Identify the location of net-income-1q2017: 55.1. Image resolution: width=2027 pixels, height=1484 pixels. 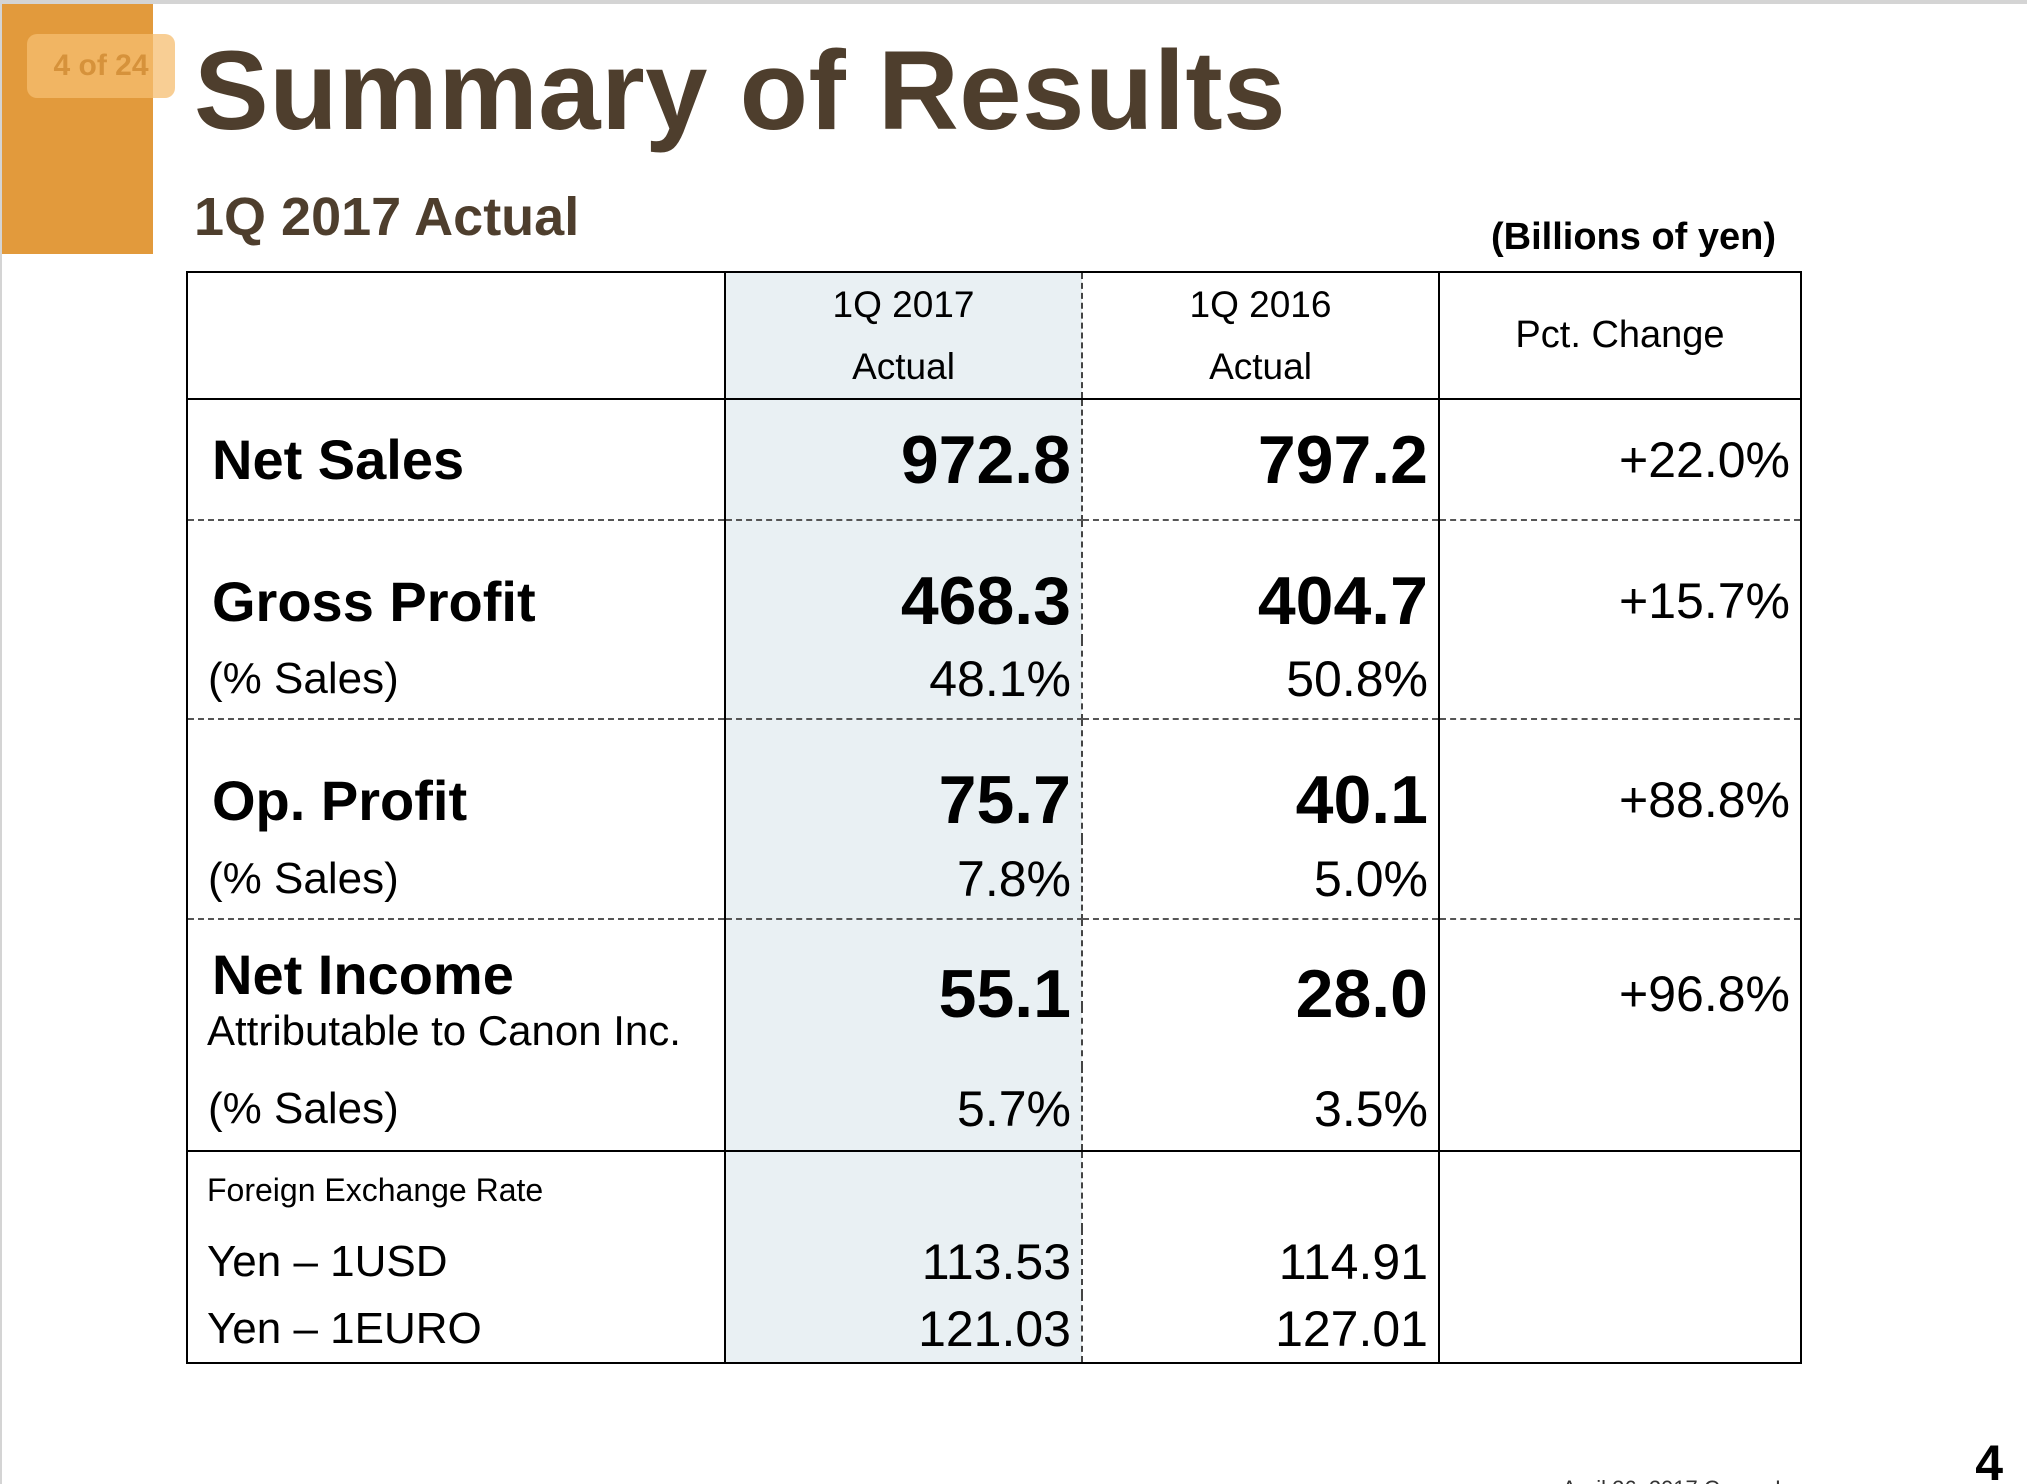
(904, 993).